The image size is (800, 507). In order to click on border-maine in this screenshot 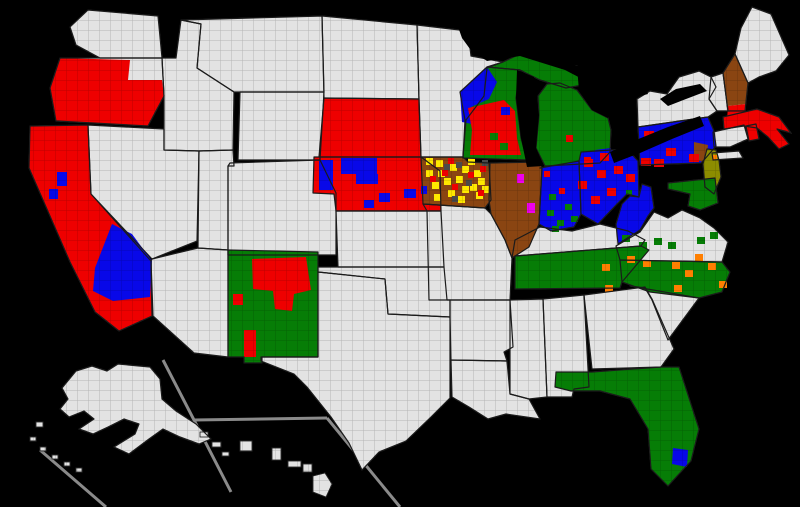, I will do `click(762, 45)`.